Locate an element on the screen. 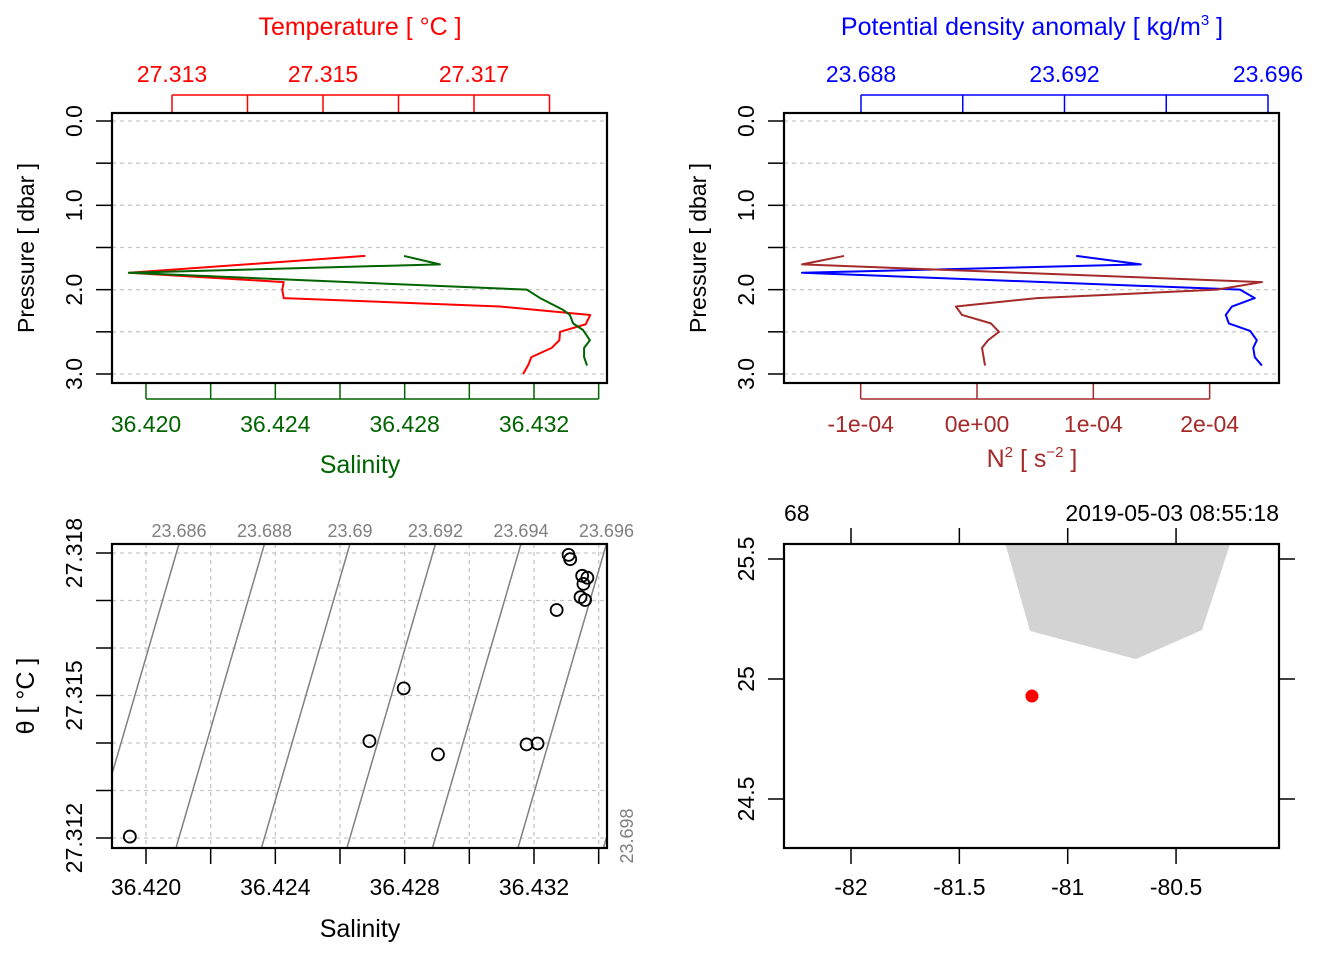 The image size is (1344, 960). density-axis-title: Potential density anomaly [ kg/m3 ] is located at coordinates (1032, 26).